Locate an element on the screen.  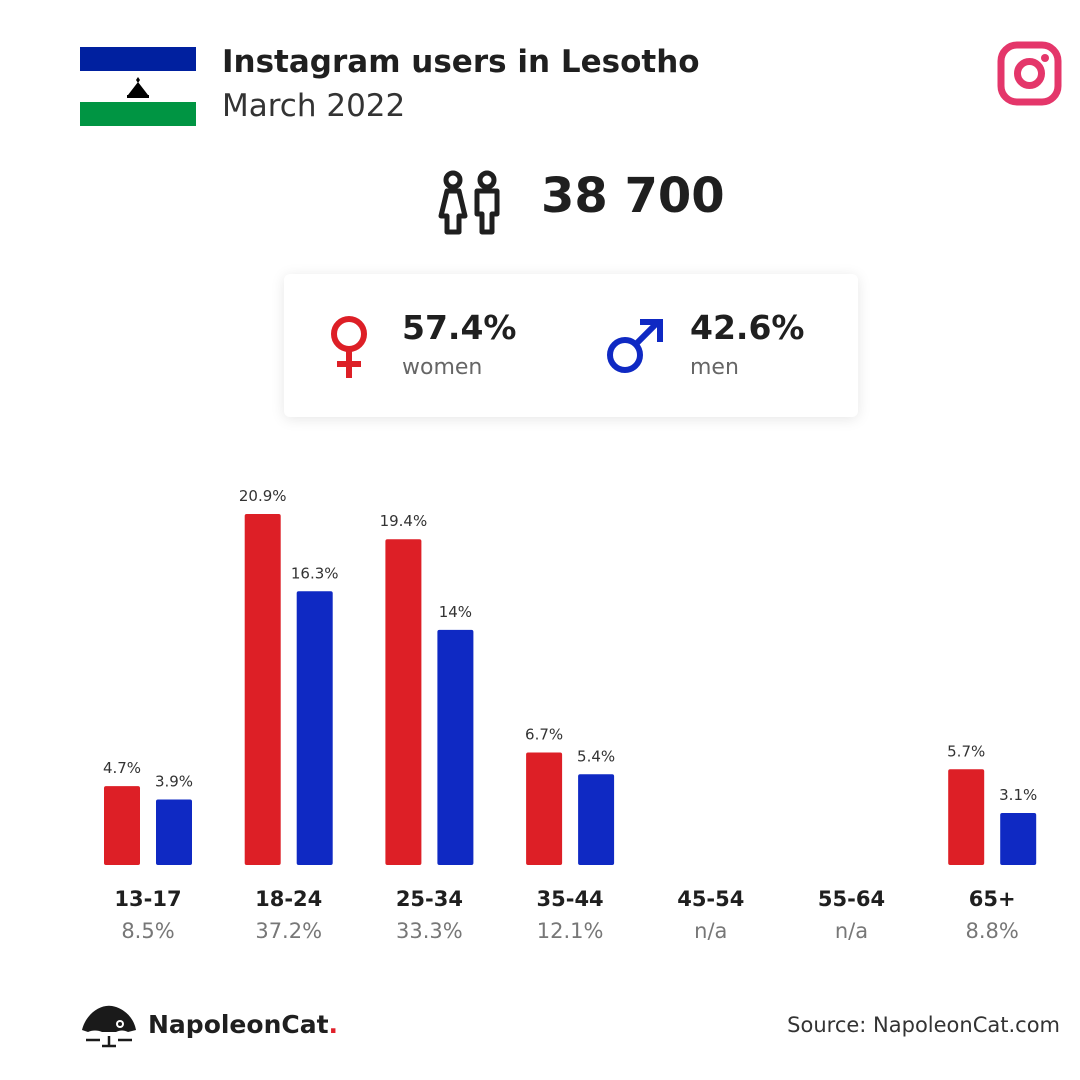
napoleoncat-logo-icon is located at coordinates (109, 1026).